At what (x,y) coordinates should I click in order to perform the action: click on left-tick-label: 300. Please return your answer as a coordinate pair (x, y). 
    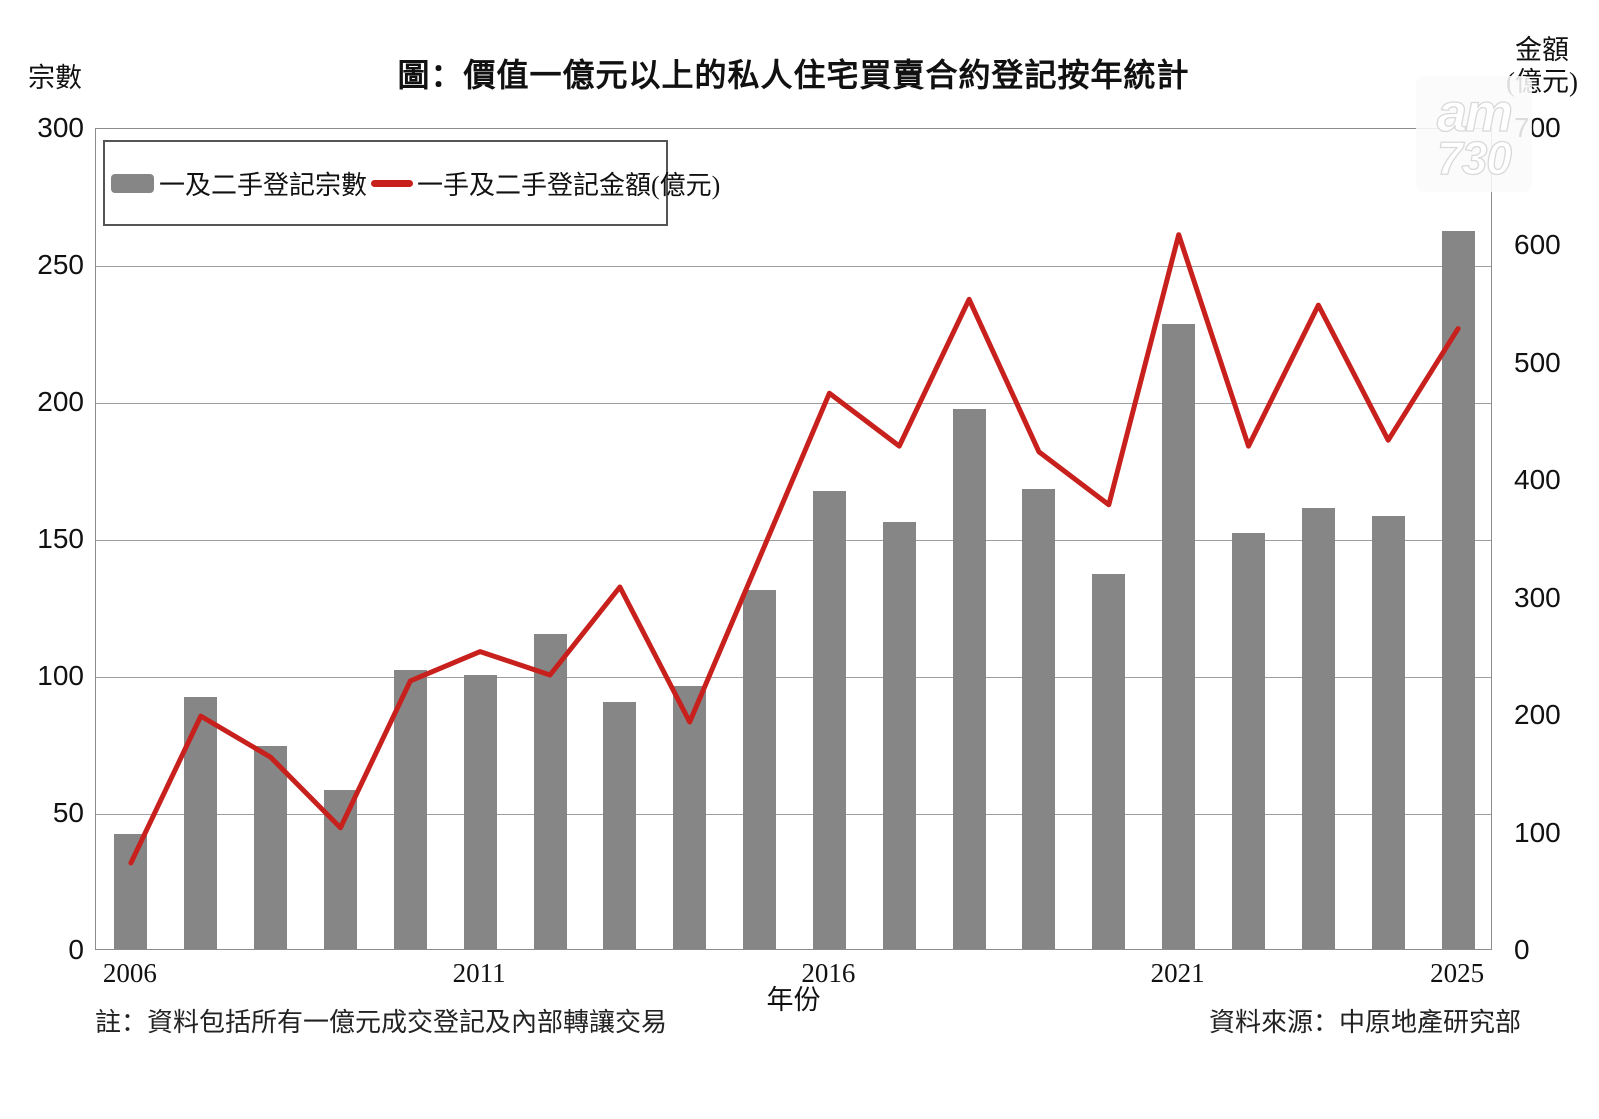
    Looking at the image, I should click on (60, 127).